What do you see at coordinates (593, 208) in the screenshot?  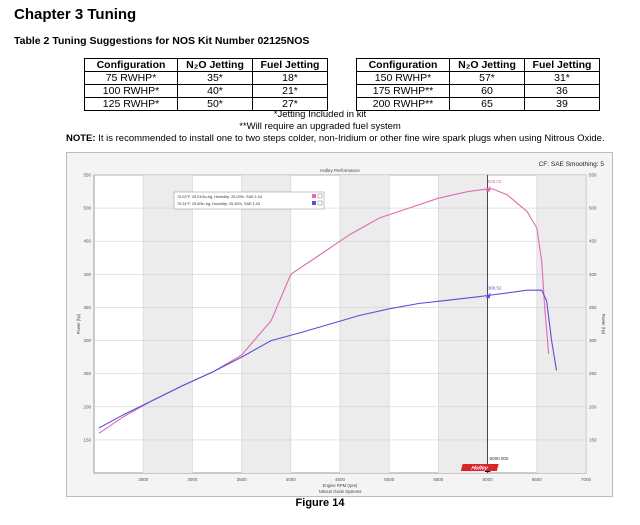 I see `y-tick-label-right: 500` at bounding box center [593, 208].